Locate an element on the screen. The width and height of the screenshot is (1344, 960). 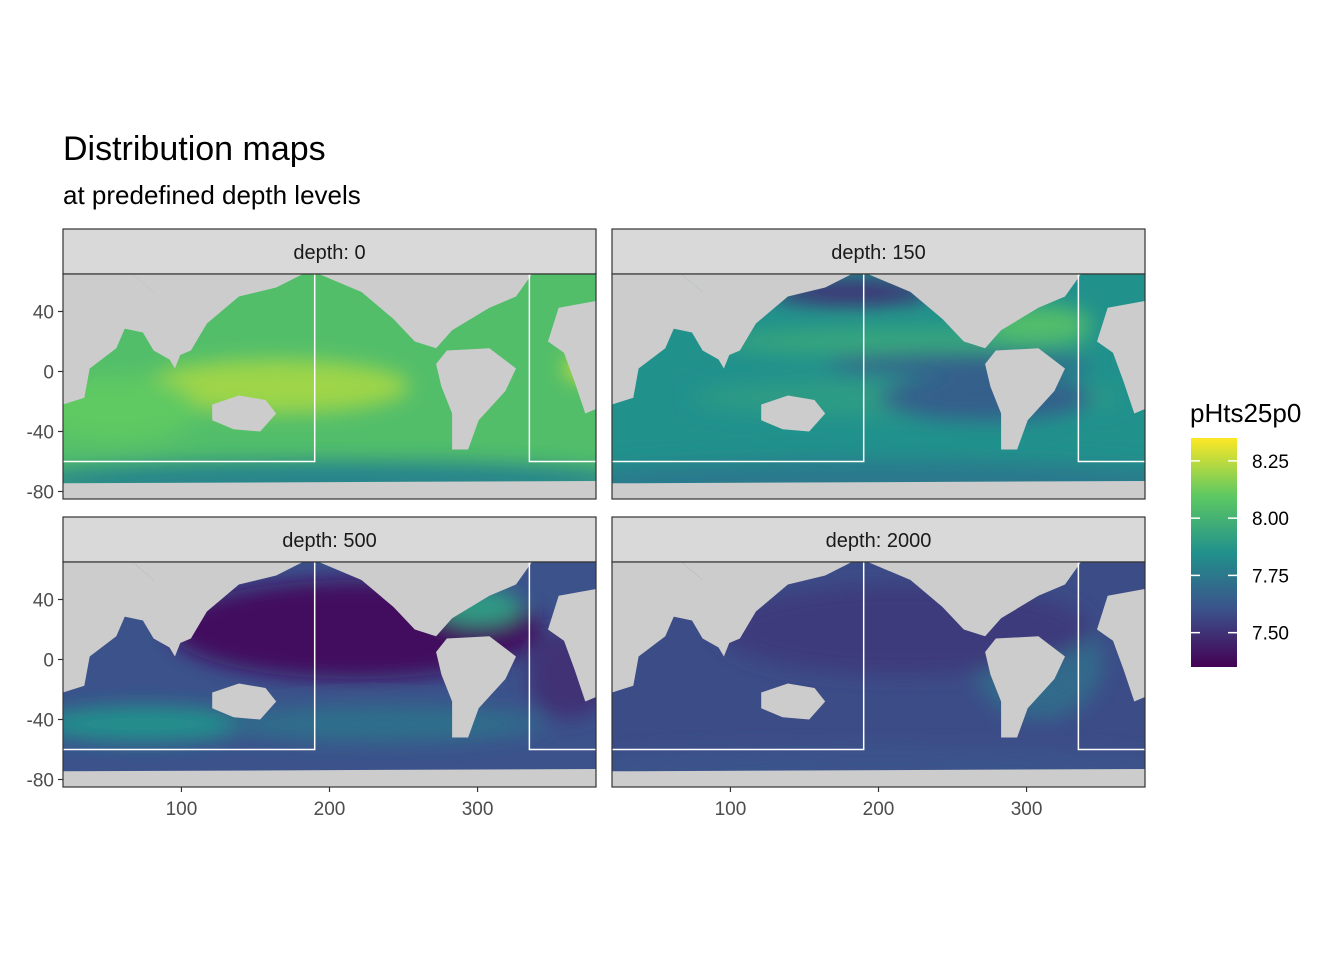
chart-subtitle: at predefined depth levels is located at coordinates (212, 195).